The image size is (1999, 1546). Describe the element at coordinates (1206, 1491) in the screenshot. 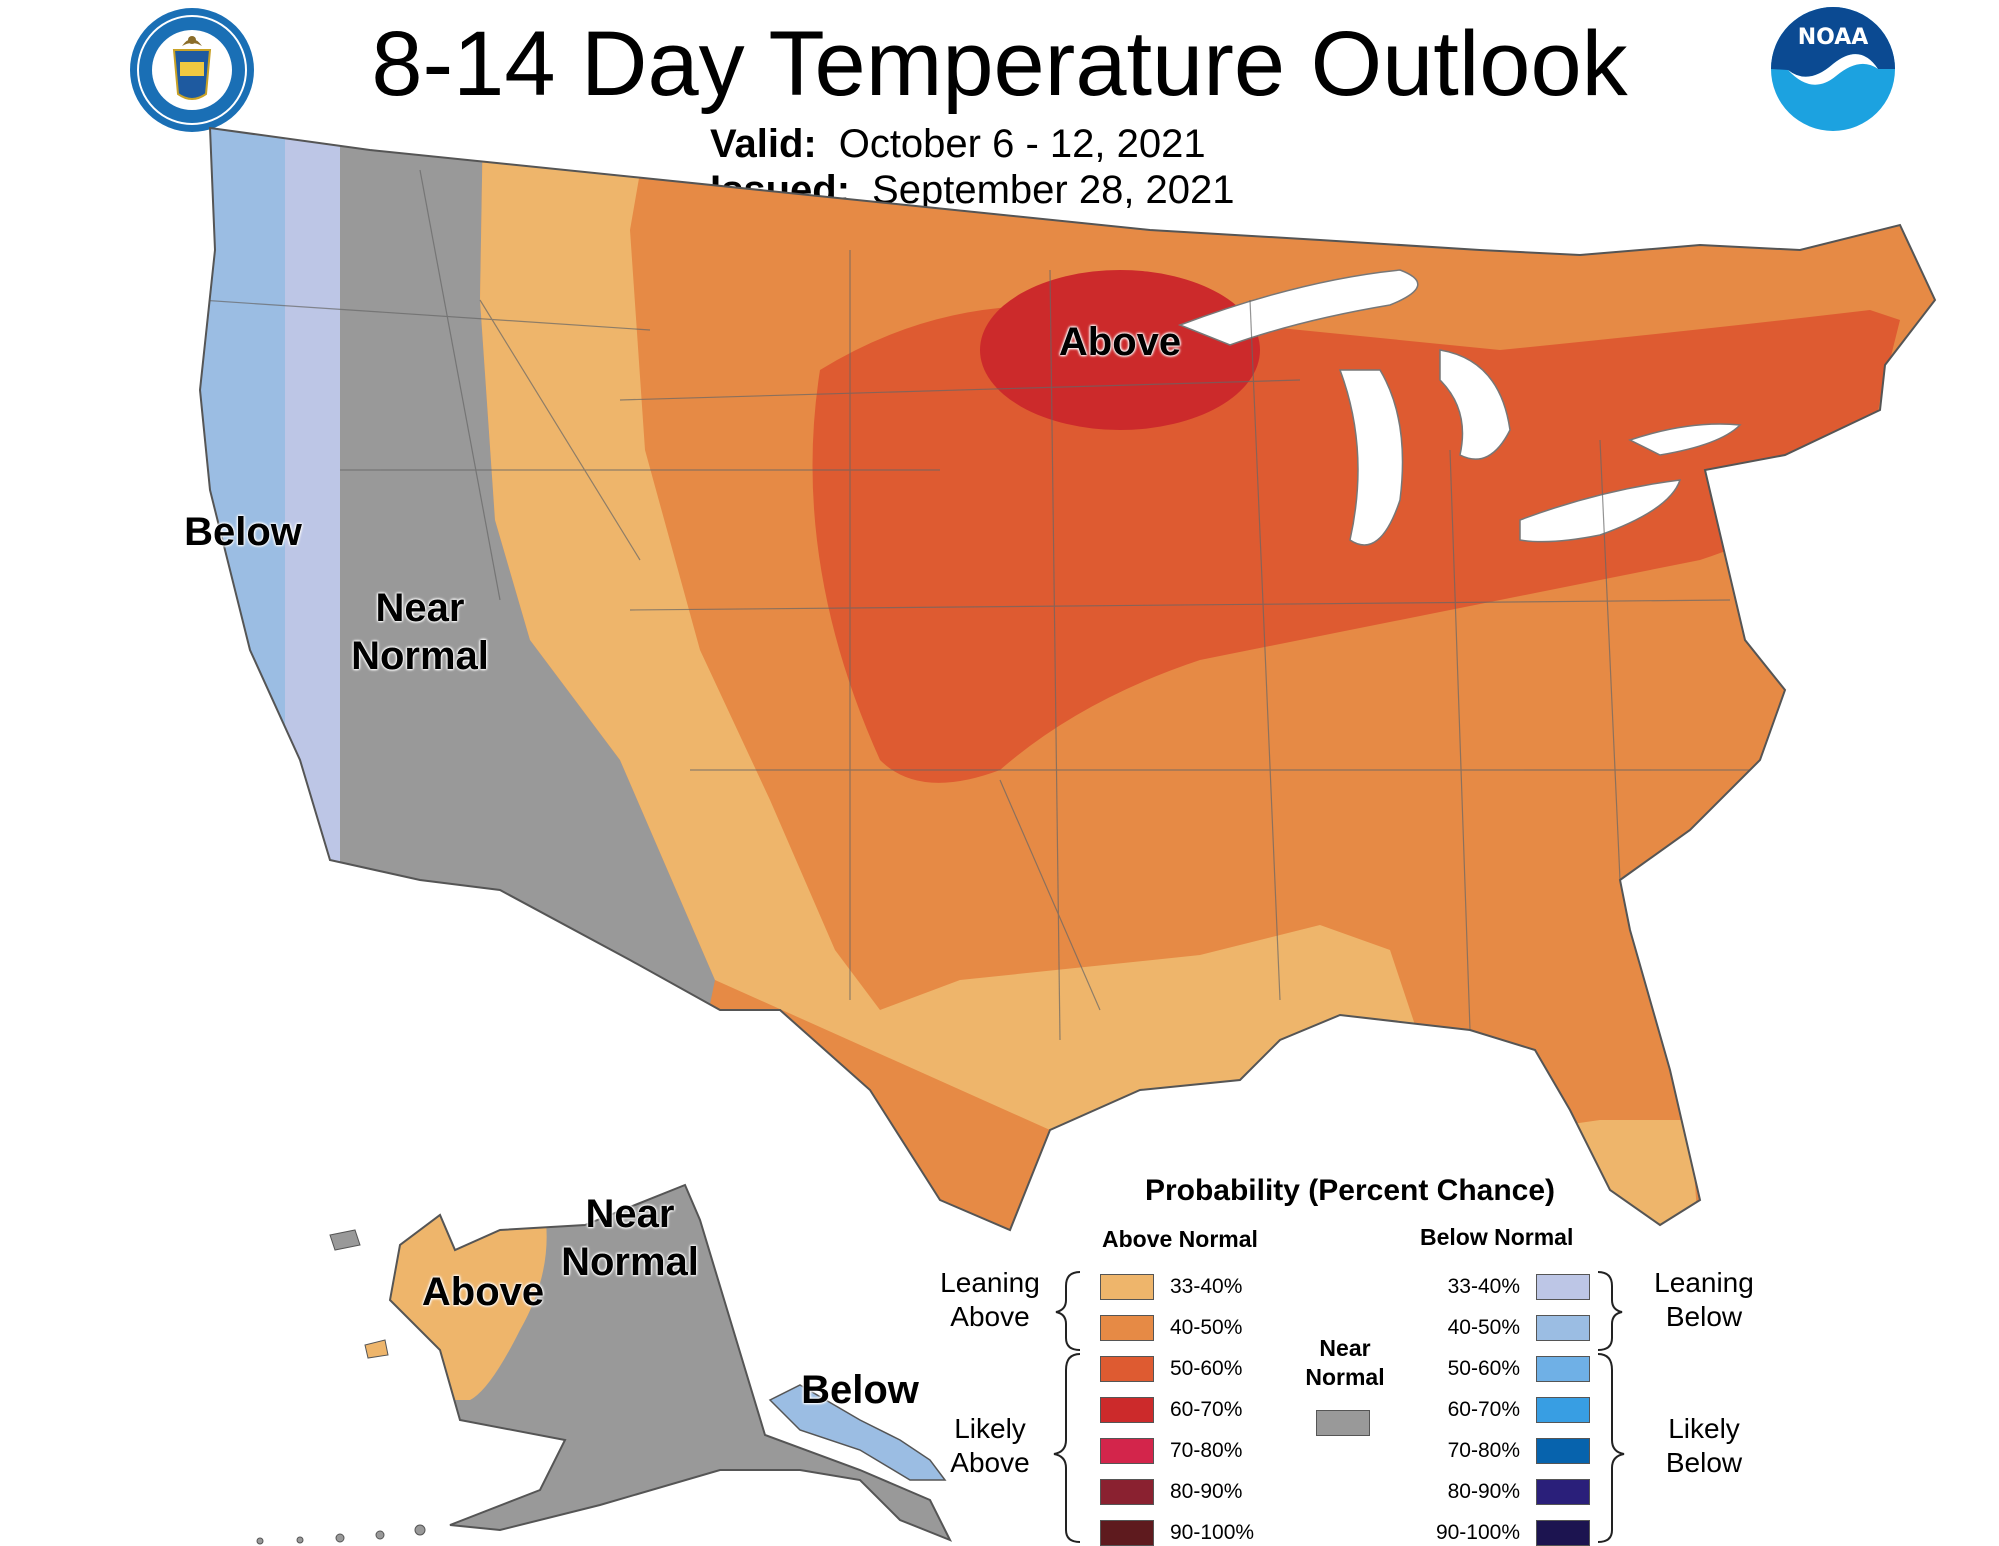

I see `legend-above-range-label: 80-90%` at that location.